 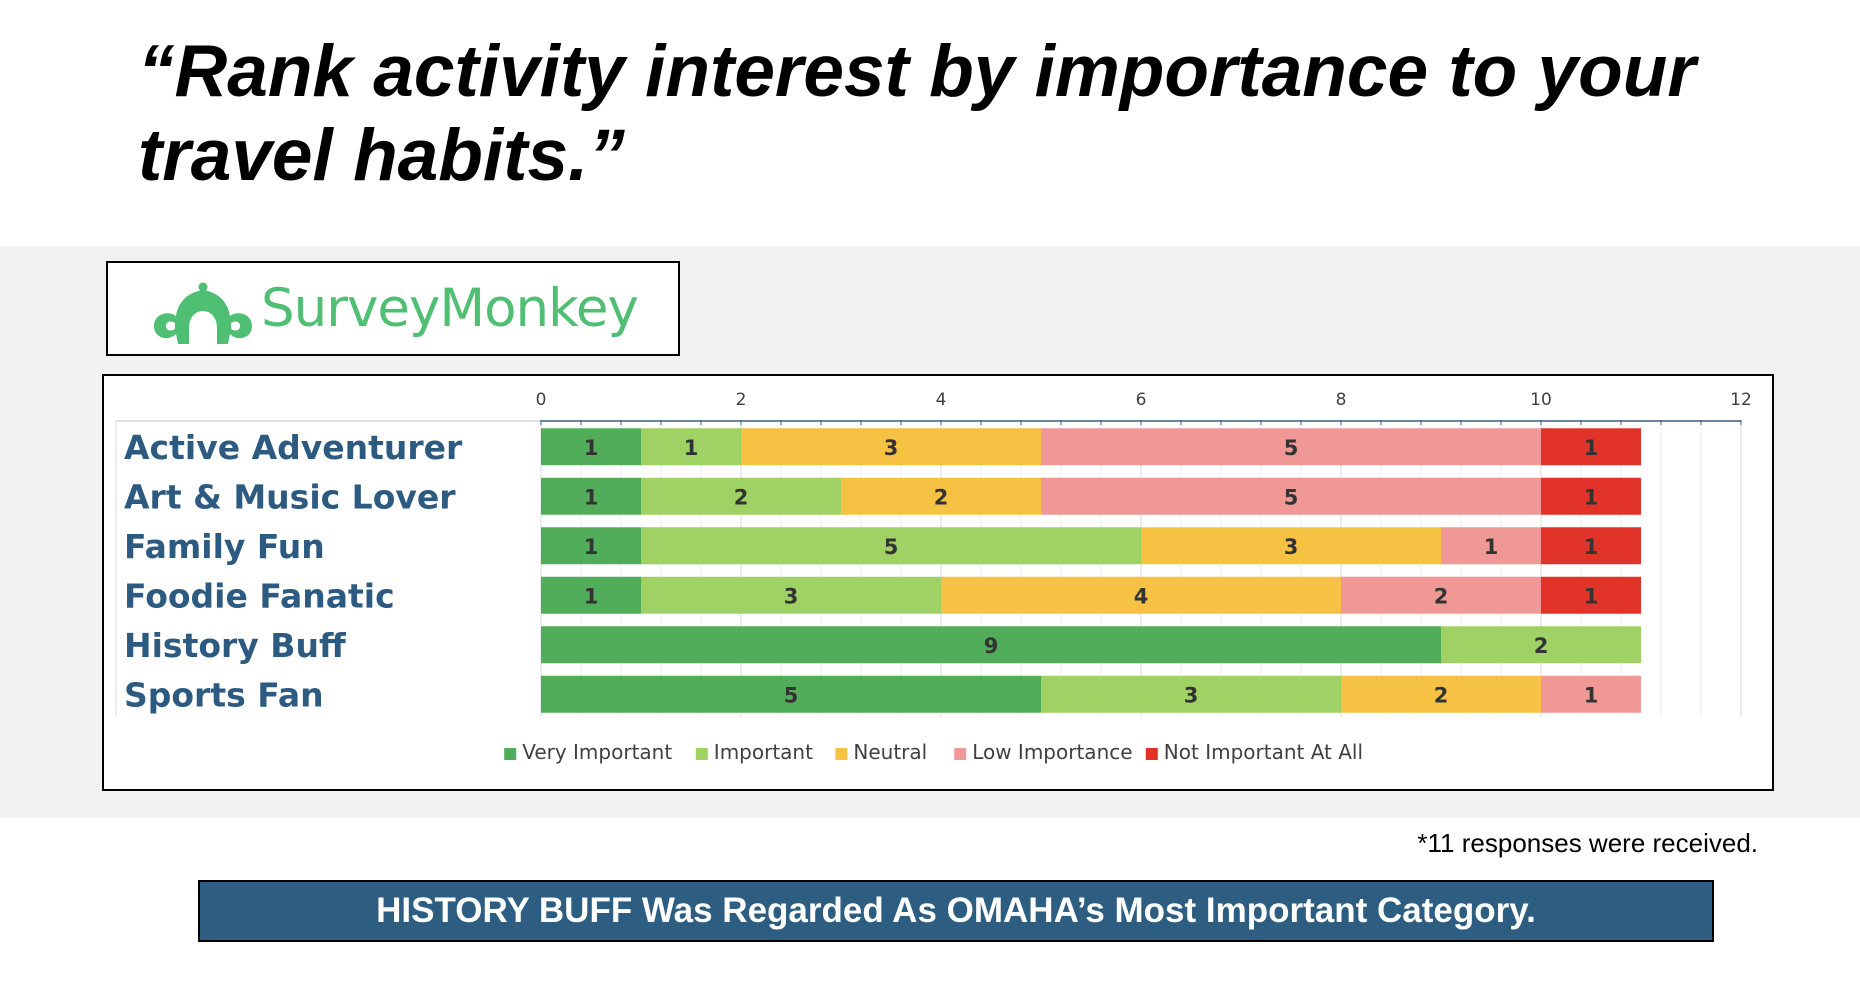 What do you see at coordinates (235, 645) in the screenshot?
I see `category-label: History Buff` at bounding box center [235, 645].